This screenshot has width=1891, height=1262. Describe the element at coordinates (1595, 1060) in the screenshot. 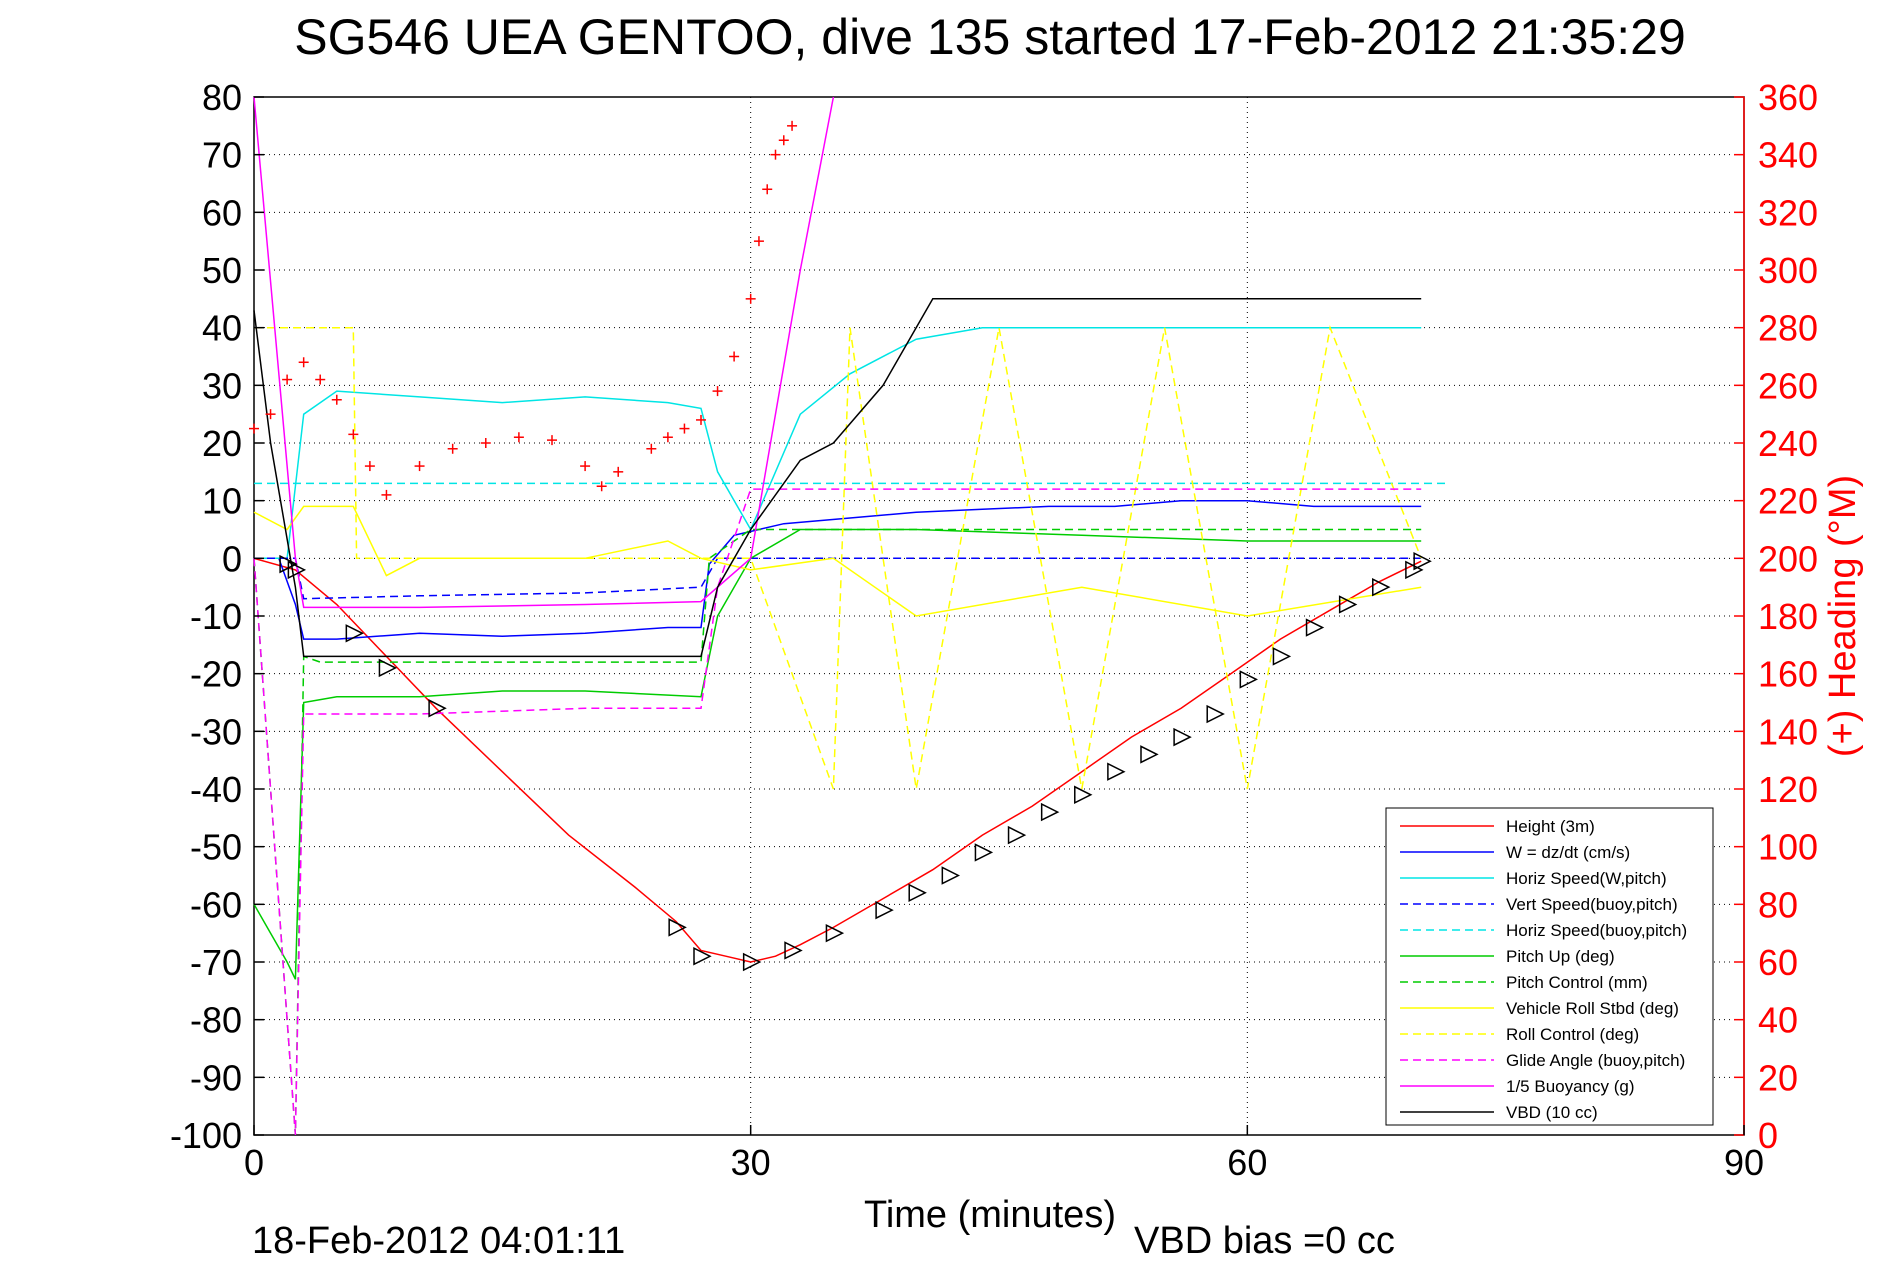

I see `legend-label-9: Glide Angle (buoy,pitch)` at that location.